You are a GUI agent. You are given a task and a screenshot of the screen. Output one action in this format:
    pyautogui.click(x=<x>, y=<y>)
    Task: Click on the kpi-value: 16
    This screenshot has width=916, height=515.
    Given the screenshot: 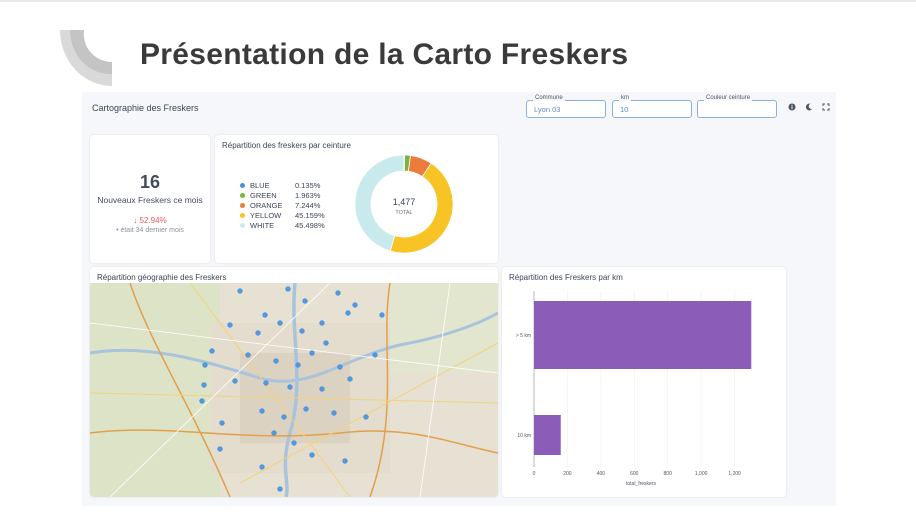 What is the action you would take?
    pyautogui.click(x=150, y=182)
    